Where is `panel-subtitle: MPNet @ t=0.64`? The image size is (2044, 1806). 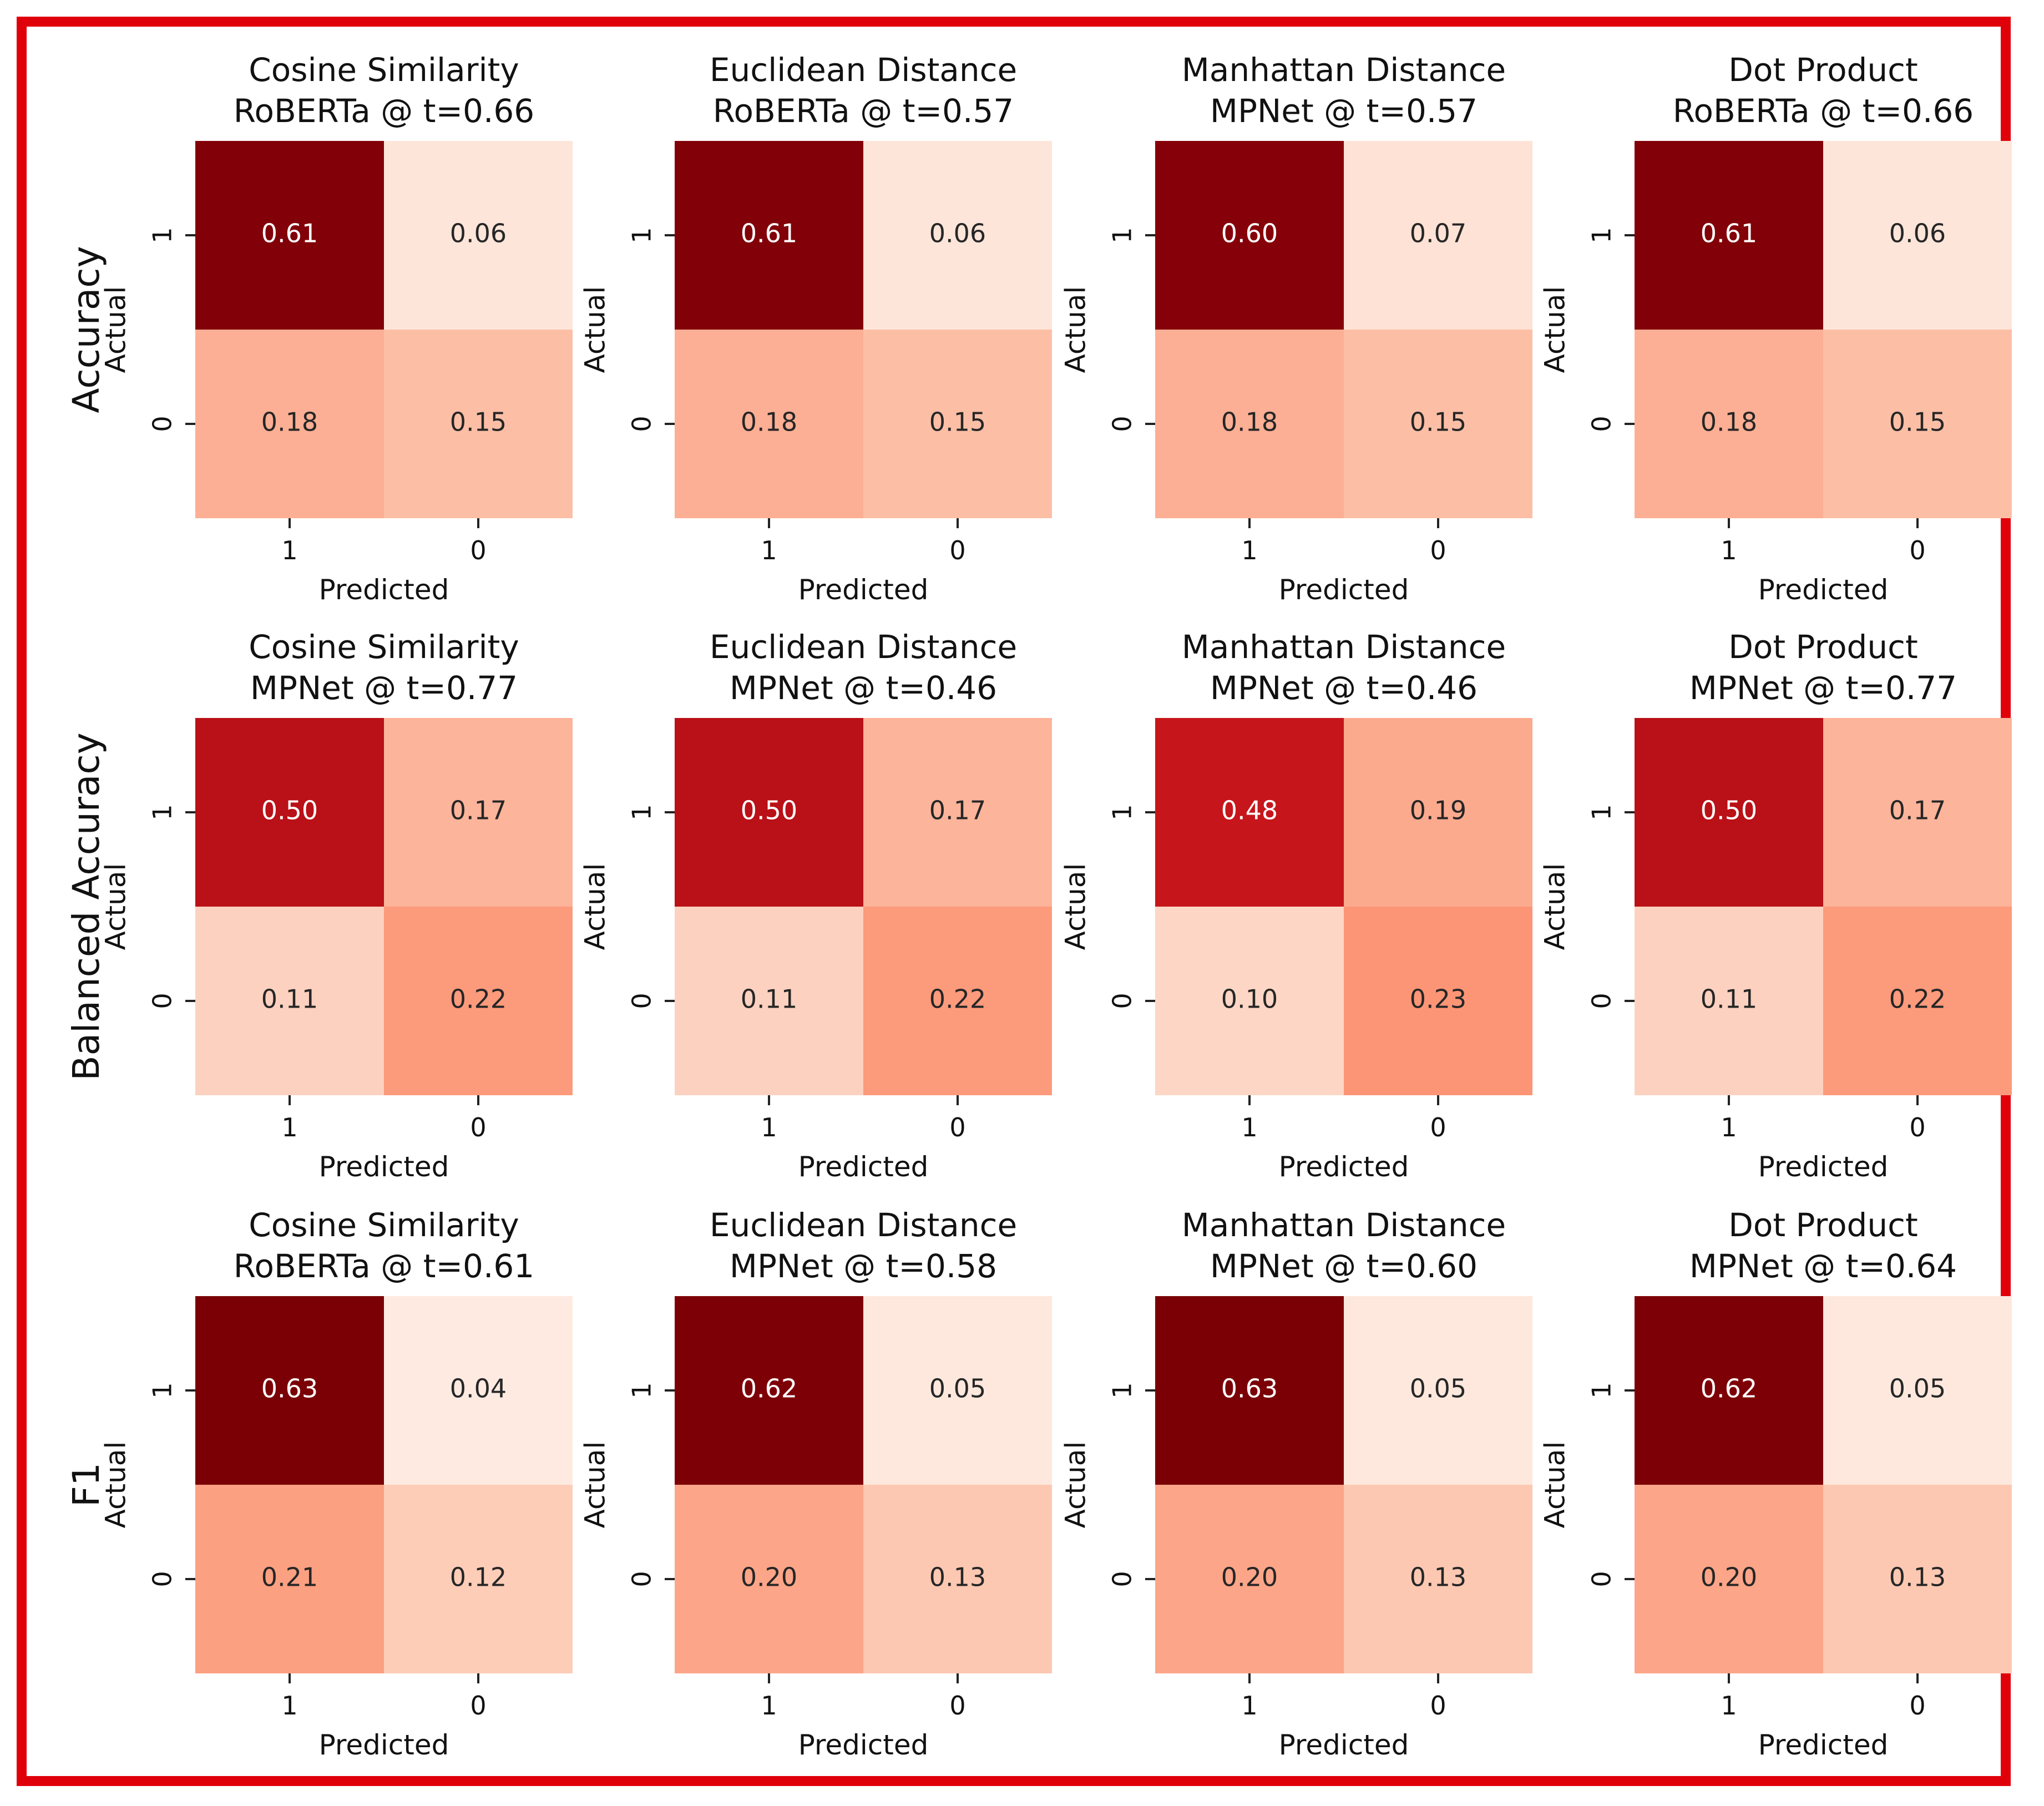
panel-subtitle: MPNet @ t=0.64 is located at coordinates (1823, 1266).